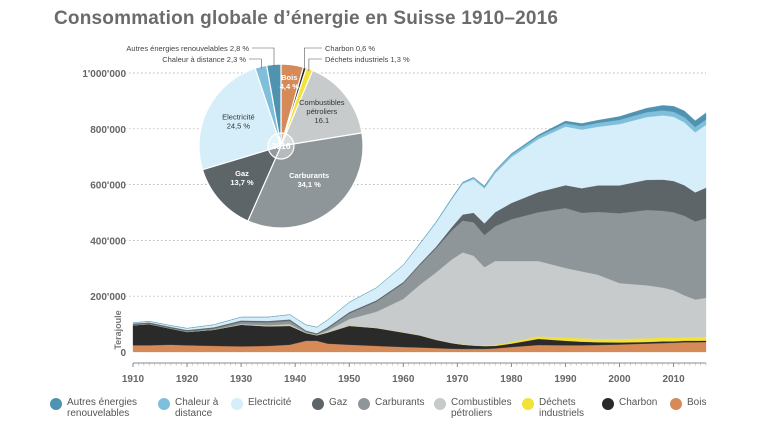 This screenshot has height=427, width=780. I want to click on x-tick-label-1970: 1970, so click(457, 379).